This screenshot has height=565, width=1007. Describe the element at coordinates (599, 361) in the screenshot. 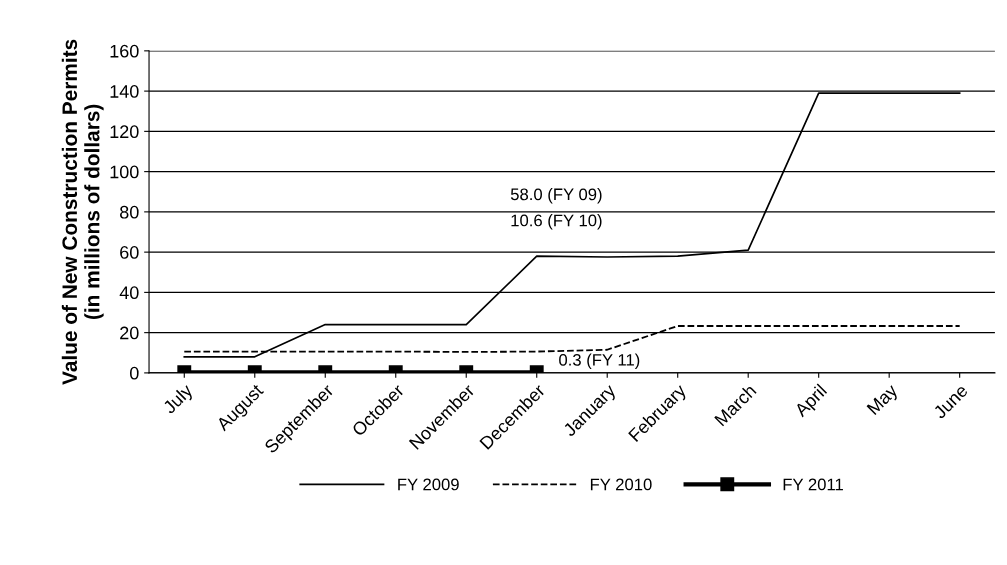

I see `annotation: 0.3 (FY 11)` at that location.